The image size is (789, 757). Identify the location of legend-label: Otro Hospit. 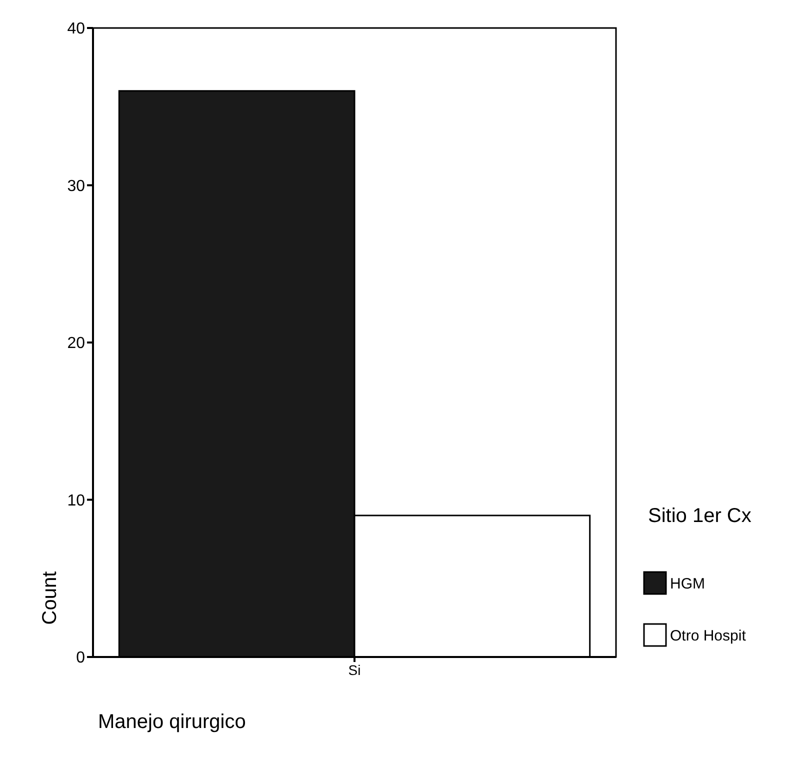
(708, 635).